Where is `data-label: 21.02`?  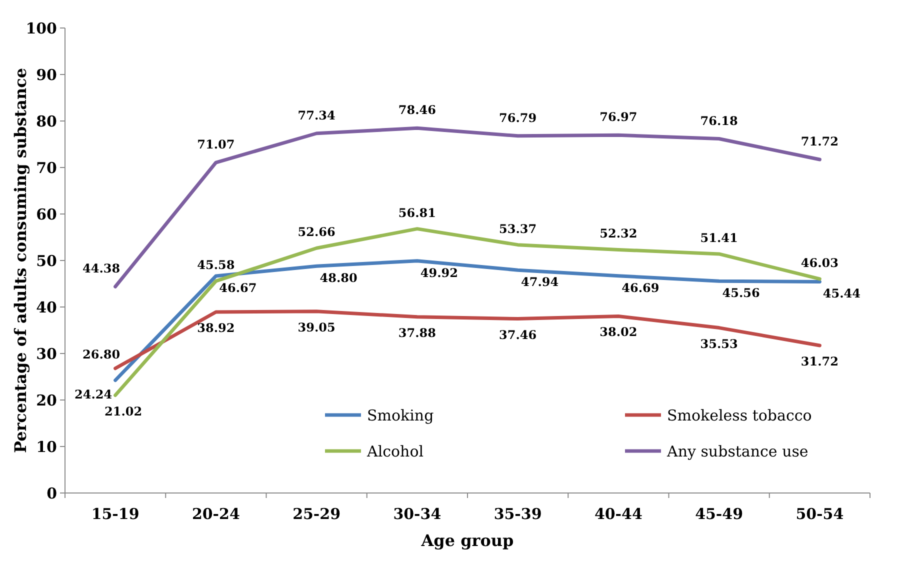
data-label: 21.02 is located at coordinates (123, 411).